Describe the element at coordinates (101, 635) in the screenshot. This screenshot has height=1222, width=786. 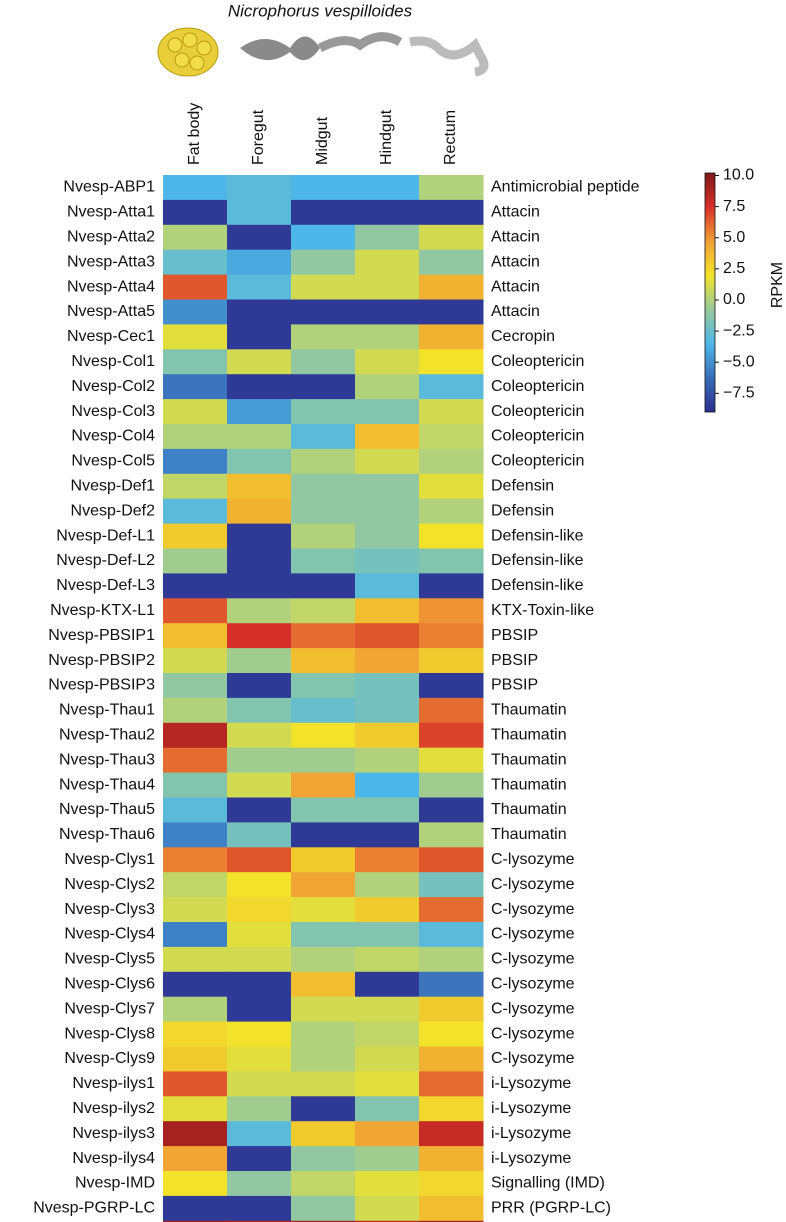
I see `row-label: Nvesp-PBSIP1` at that location.